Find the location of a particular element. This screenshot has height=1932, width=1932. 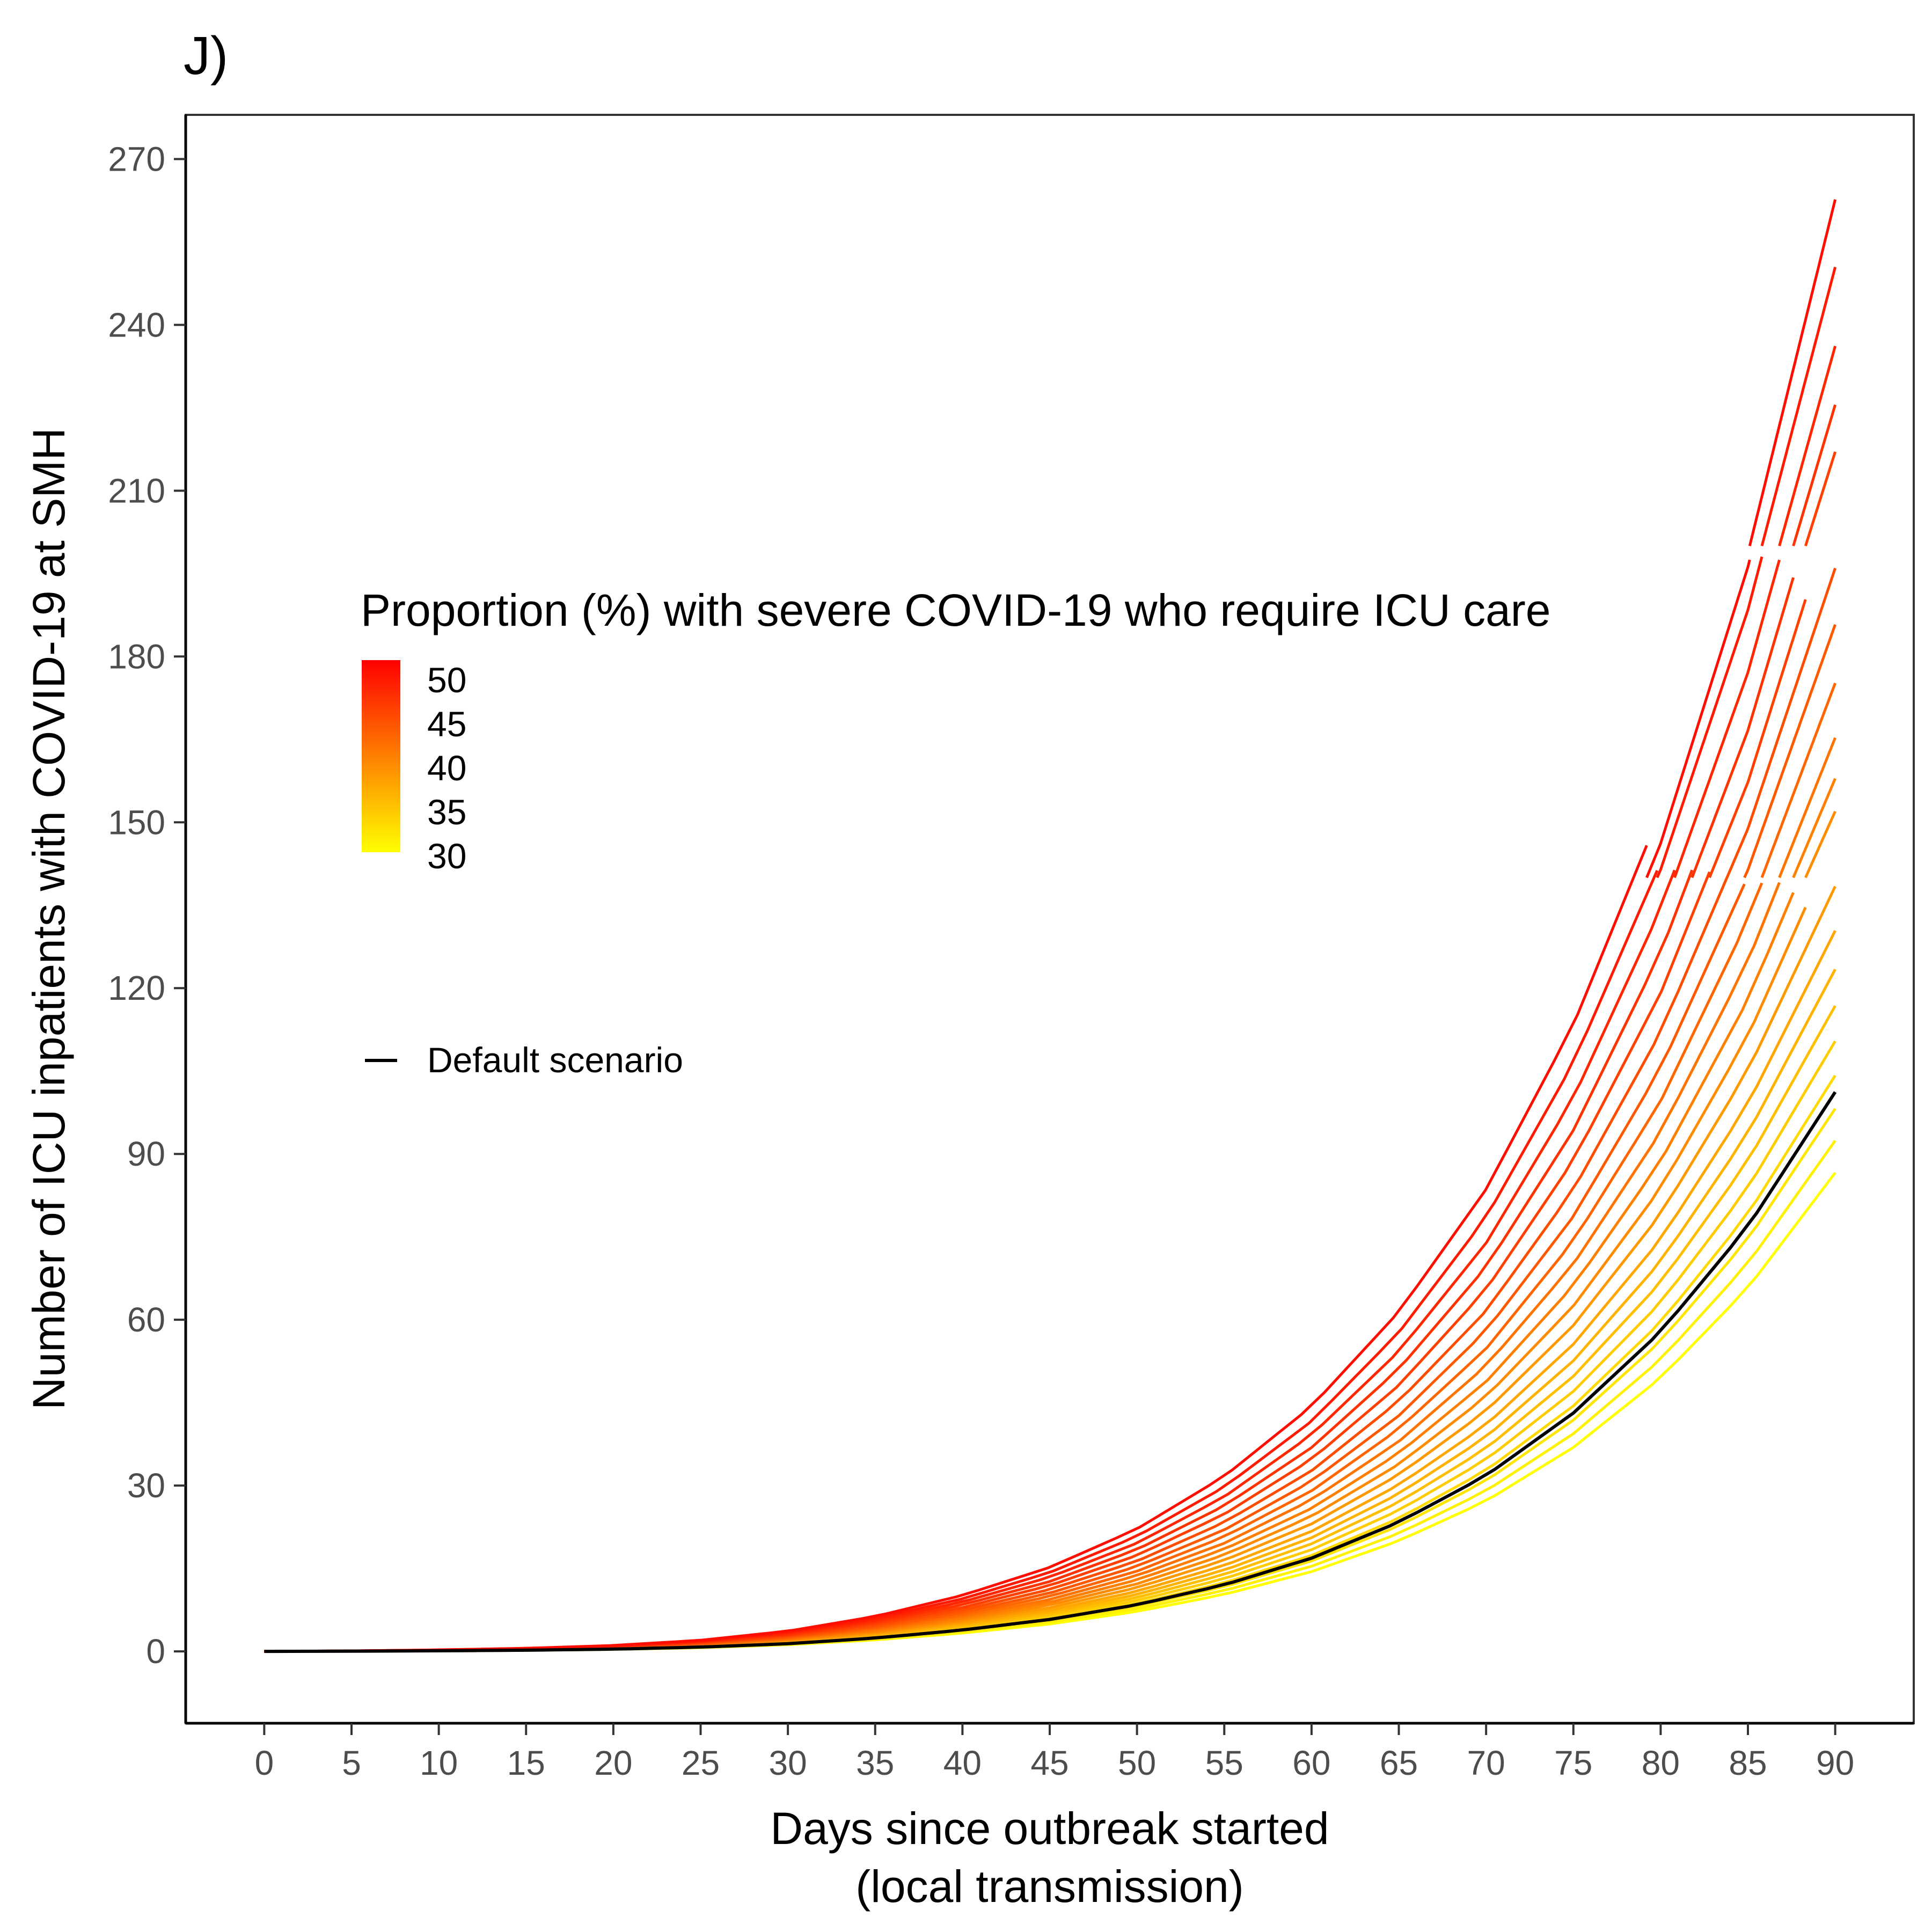

x-tick-label: 85 is located at coordinates (1748, 1763).